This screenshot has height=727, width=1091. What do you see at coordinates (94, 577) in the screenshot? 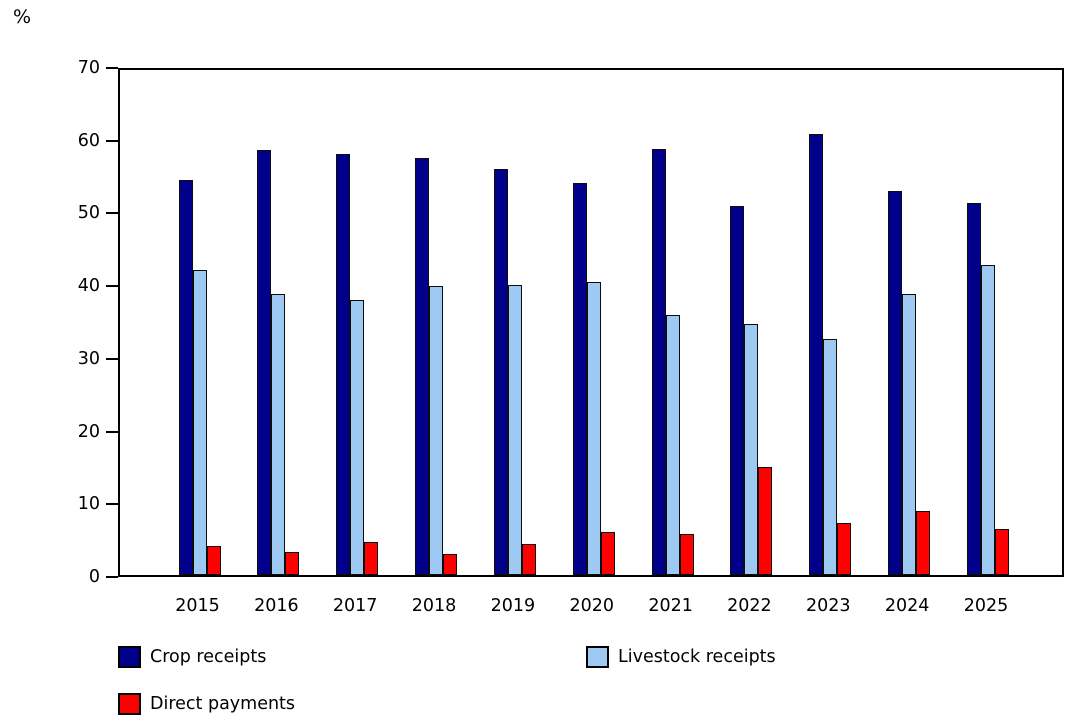
I see `y-tick-label: 0` at bounding box center [94, 577].